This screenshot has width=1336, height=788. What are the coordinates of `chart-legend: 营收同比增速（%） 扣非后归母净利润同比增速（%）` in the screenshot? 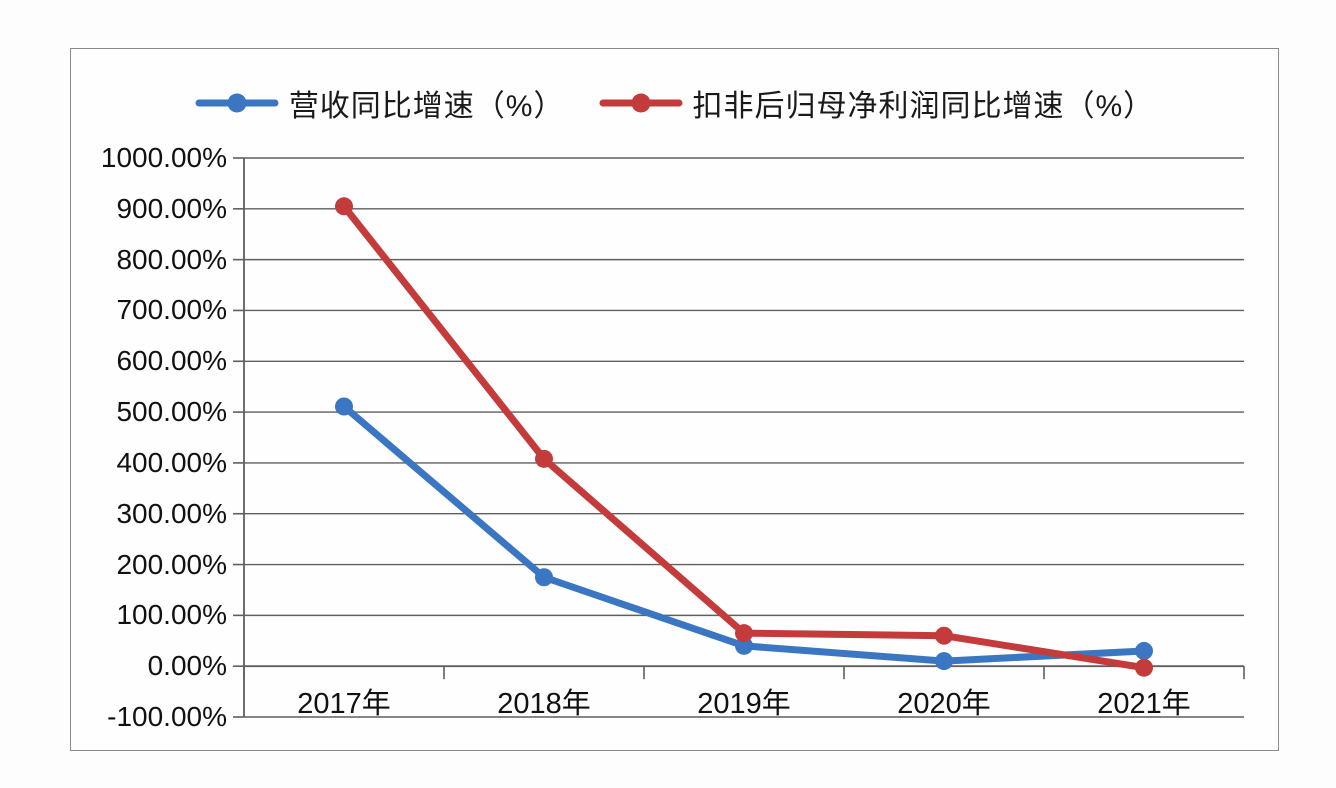 It's located at (674, 103).